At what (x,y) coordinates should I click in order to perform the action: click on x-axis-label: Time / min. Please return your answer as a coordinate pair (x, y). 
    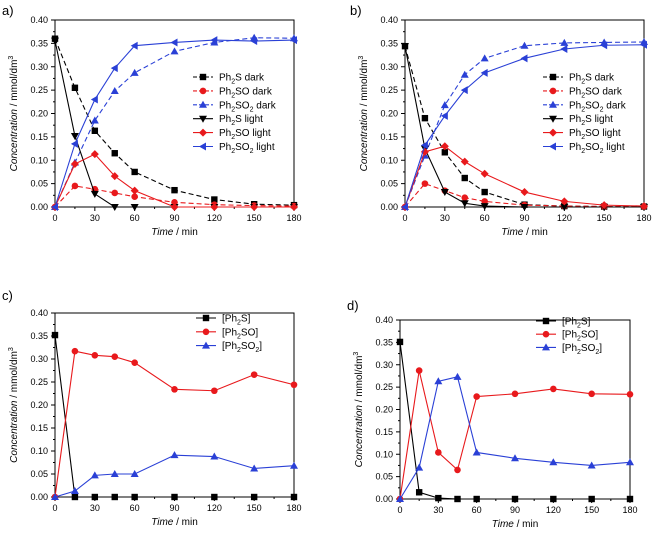
    Looking at the image, I should click on (524, 232).